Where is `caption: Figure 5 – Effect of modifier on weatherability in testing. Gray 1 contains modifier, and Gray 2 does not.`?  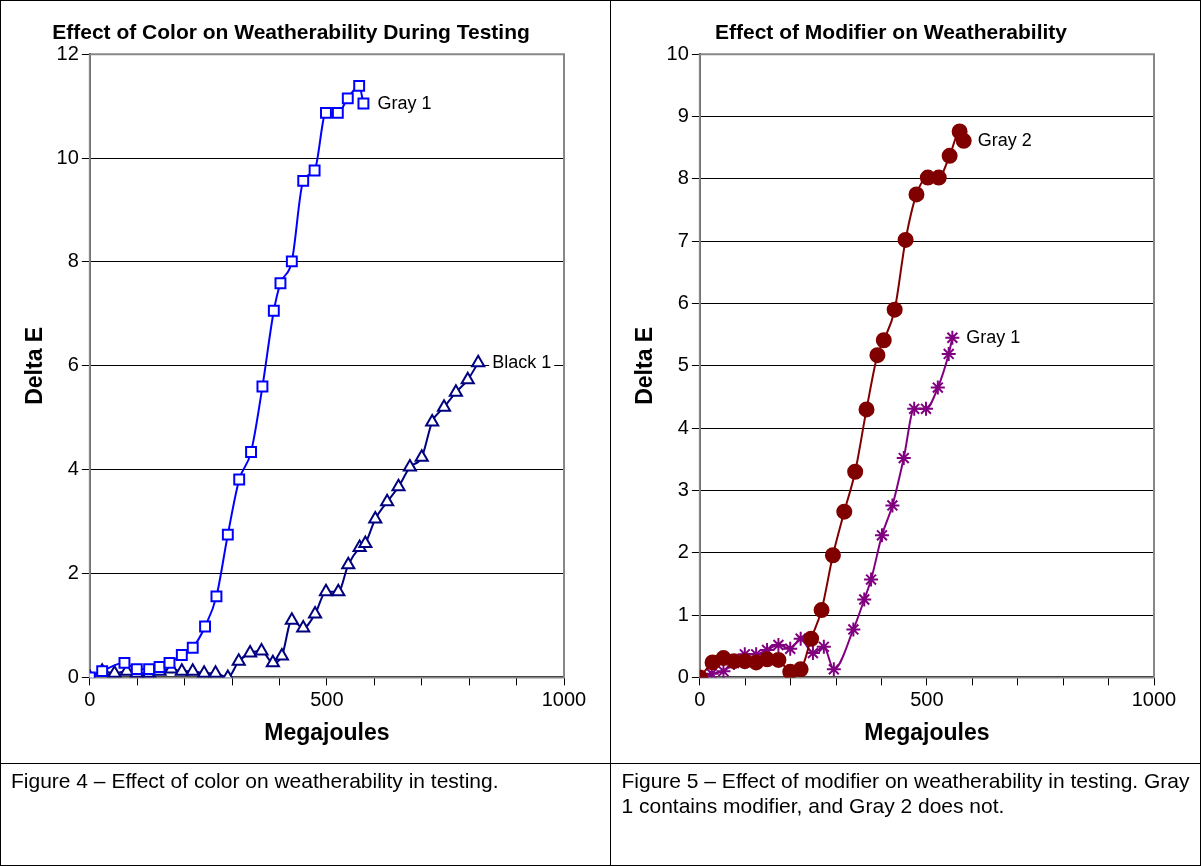
caption: Figure 5 – Effect of modifier on weatherability in testing. Gray 1 contains modifier, and Gray 2 does not. is located at coordinates (905, 793).